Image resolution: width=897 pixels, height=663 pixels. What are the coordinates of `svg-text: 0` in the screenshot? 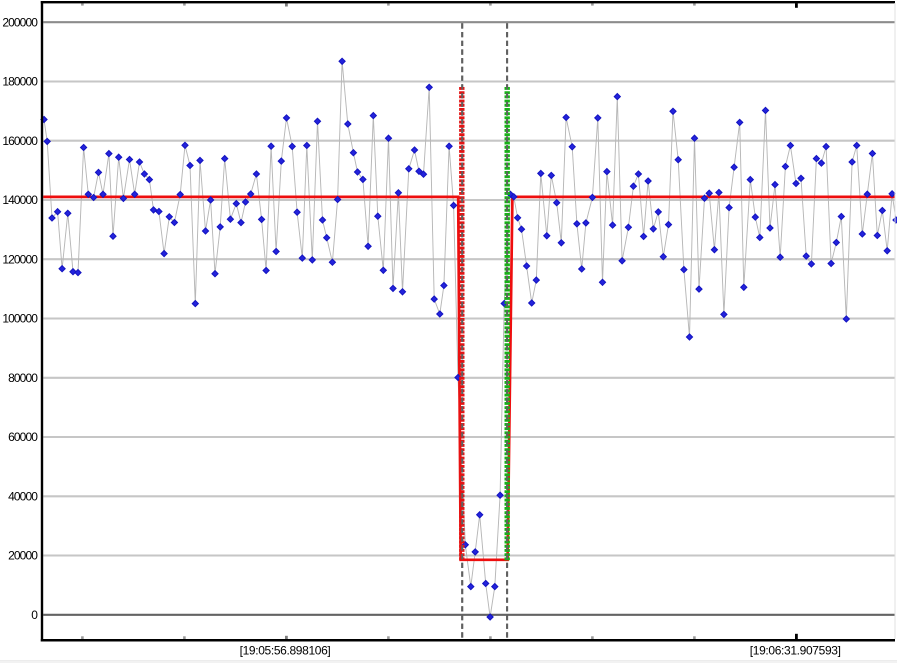 It's located at (34, 615).